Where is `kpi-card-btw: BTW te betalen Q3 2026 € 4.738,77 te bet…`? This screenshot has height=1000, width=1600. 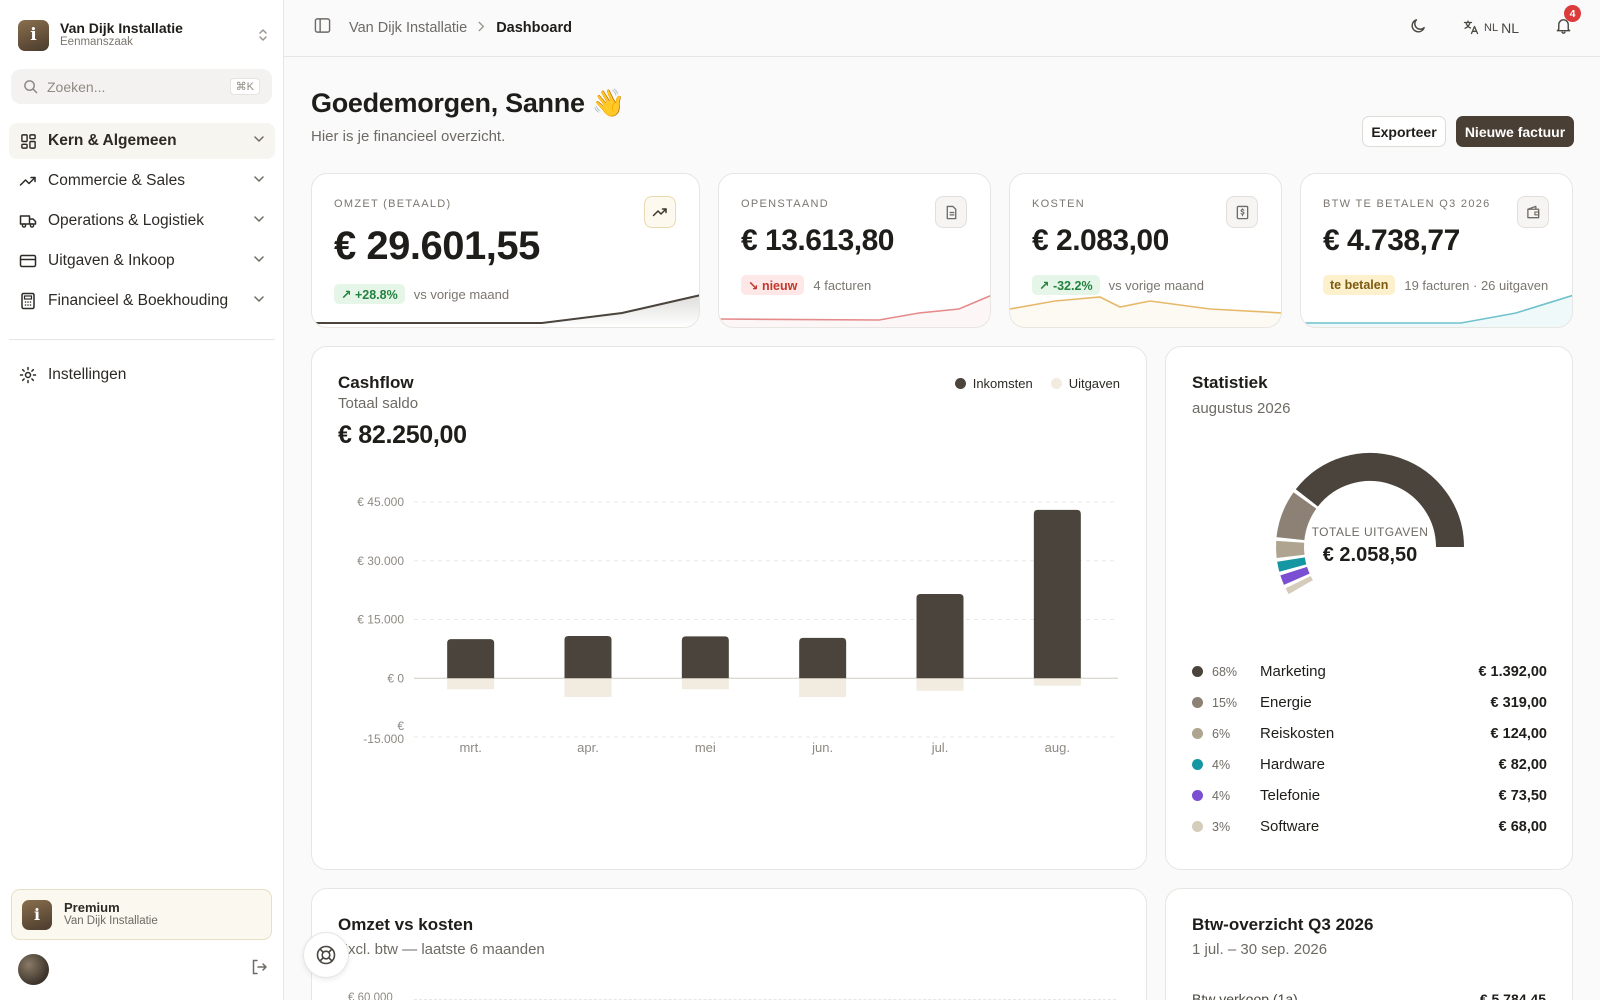
kpi-card-btw: BTW te betalen Q3 2026 € 4.738,77 te bet… is located at coordinates (1436, 250).